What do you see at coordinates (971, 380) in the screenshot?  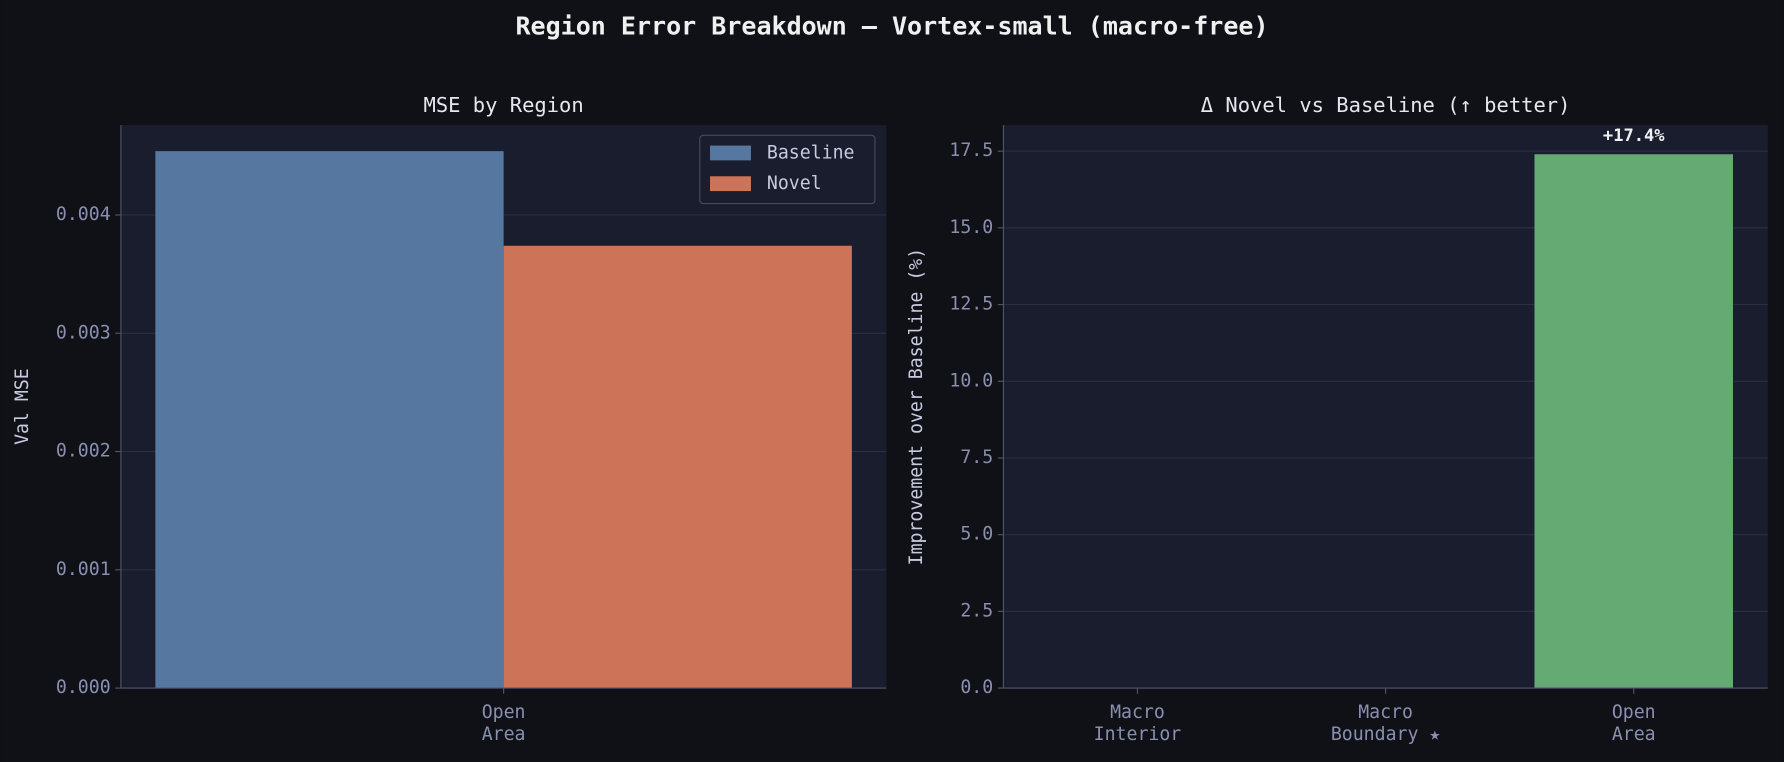 I see `y-tick-label: 10.0` at bounding box center [971, 380].